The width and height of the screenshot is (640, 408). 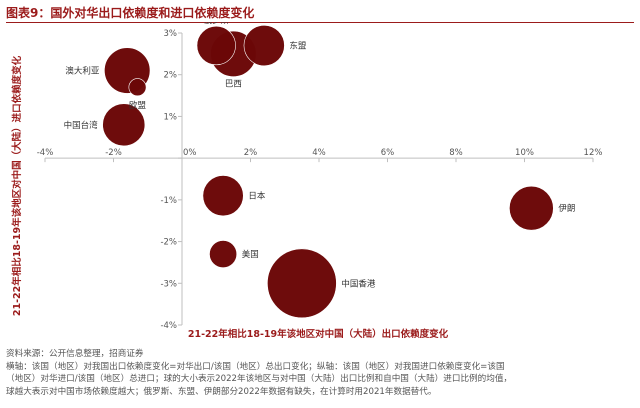 What do you see at coordinates (168, 326) in the screenshot?
I see `y-tick-label: -4%` at bounding box center [168, 326].